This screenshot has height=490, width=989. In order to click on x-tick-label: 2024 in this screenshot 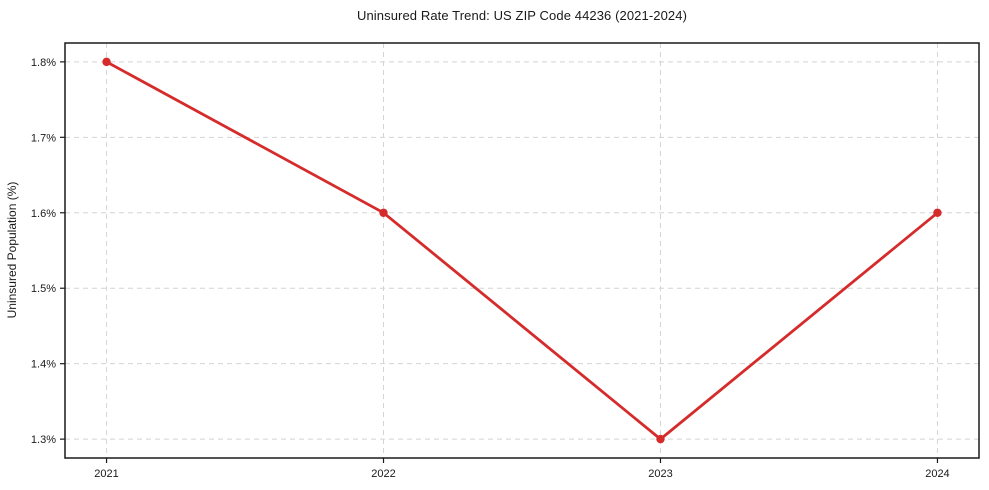, I will do `click(937, 474)`.